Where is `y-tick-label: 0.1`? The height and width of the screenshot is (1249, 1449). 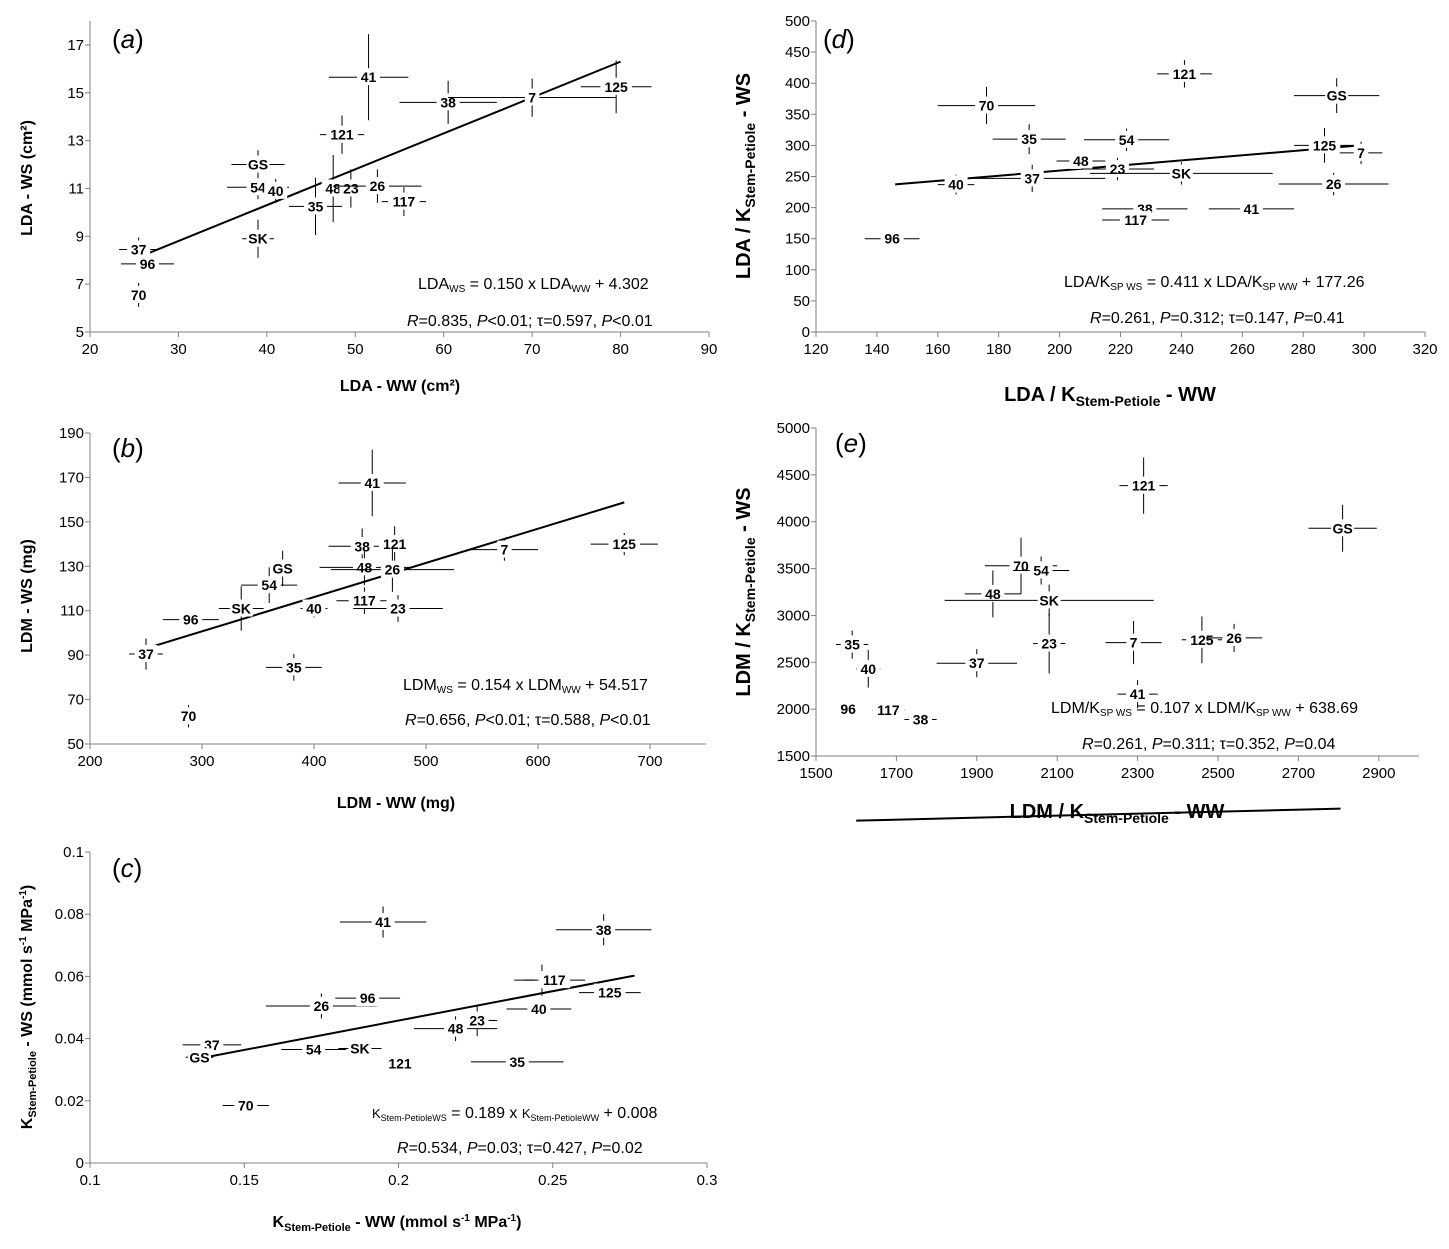
y-tick-label: 0.1 is located at coordinates (73, 852).